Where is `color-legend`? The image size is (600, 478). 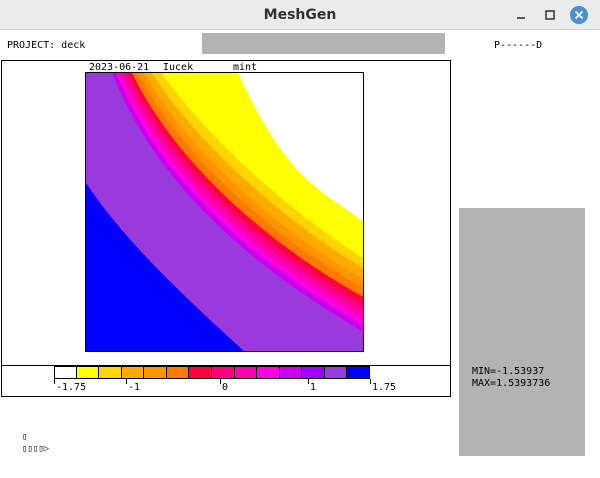 color-legend is located at coordinates (212, 372).